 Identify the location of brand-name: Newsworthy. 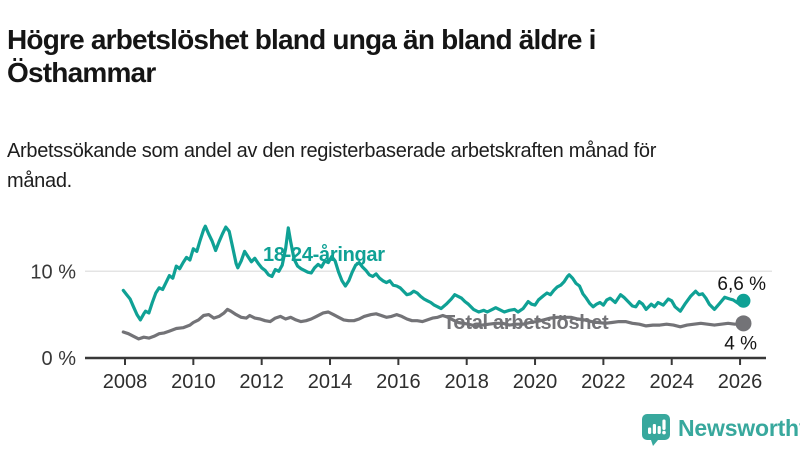
(739, 427).